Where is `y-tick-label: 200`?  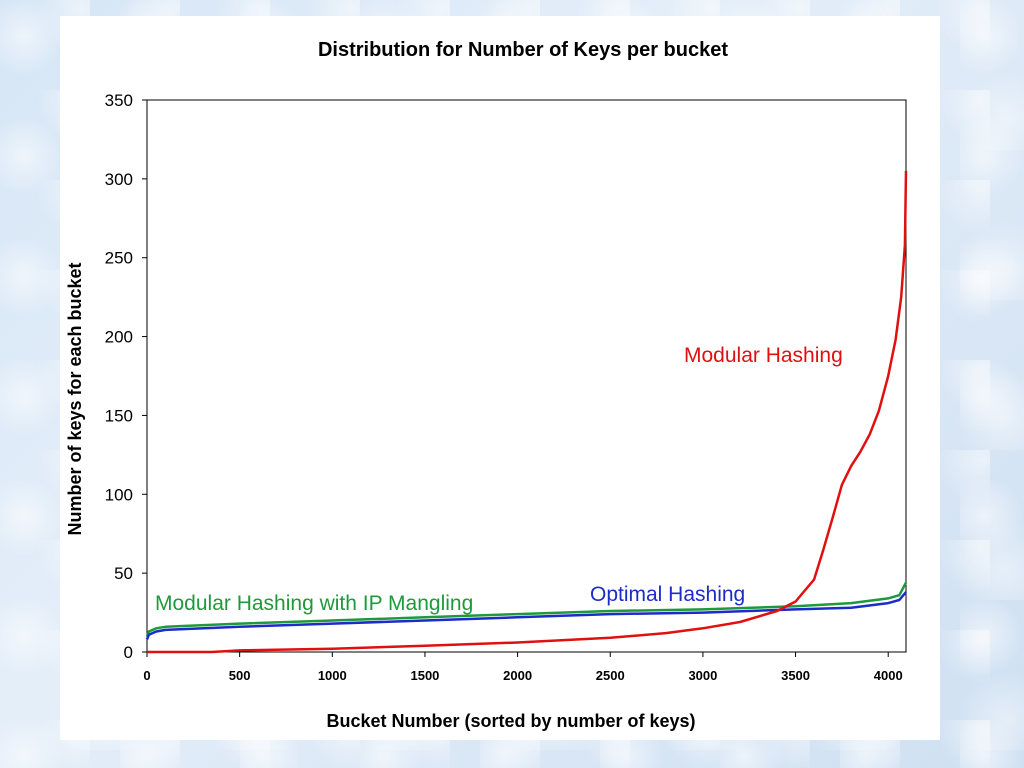
y-tick-label: 200 is located at coordinates (119, 337).